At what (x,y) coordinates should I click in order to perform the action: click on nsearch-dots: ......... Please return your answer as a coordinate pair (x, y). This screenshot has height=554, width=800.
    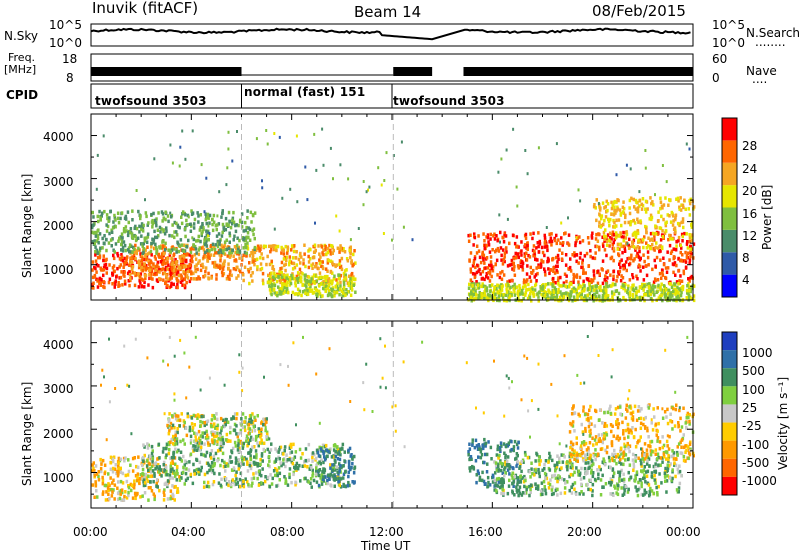
    Looking at the image, I should click on (770, 42).